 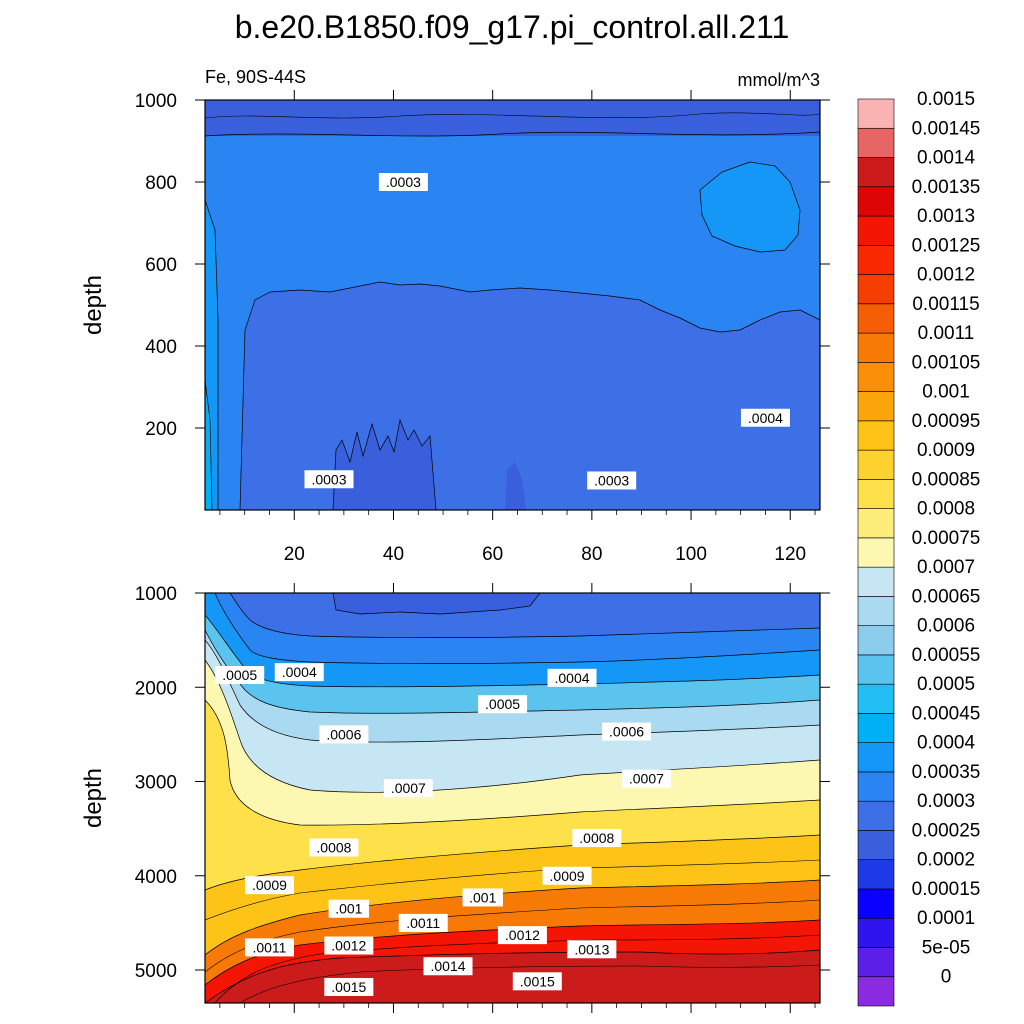 What do you see at coordinates (946, 684) in the screenshot?
I see `colorbar-label: 0.0005` at bounding box center [946, 684].